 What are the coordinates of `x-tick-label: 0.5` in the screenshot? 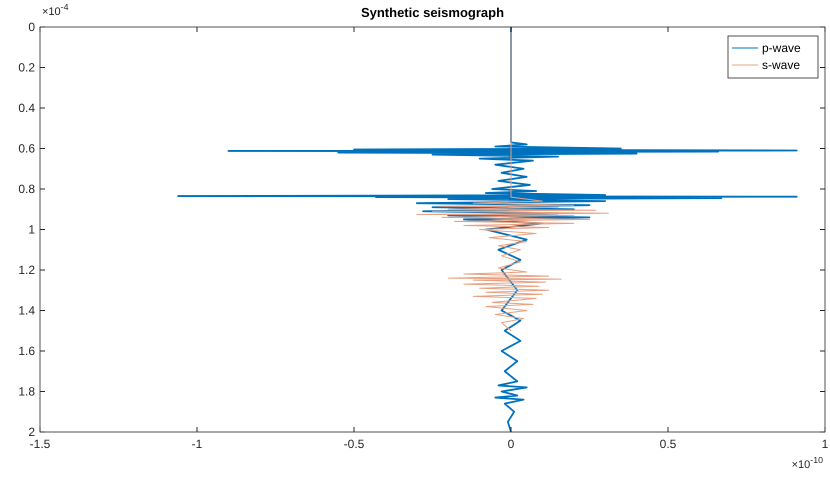 It's located at (668, 444).